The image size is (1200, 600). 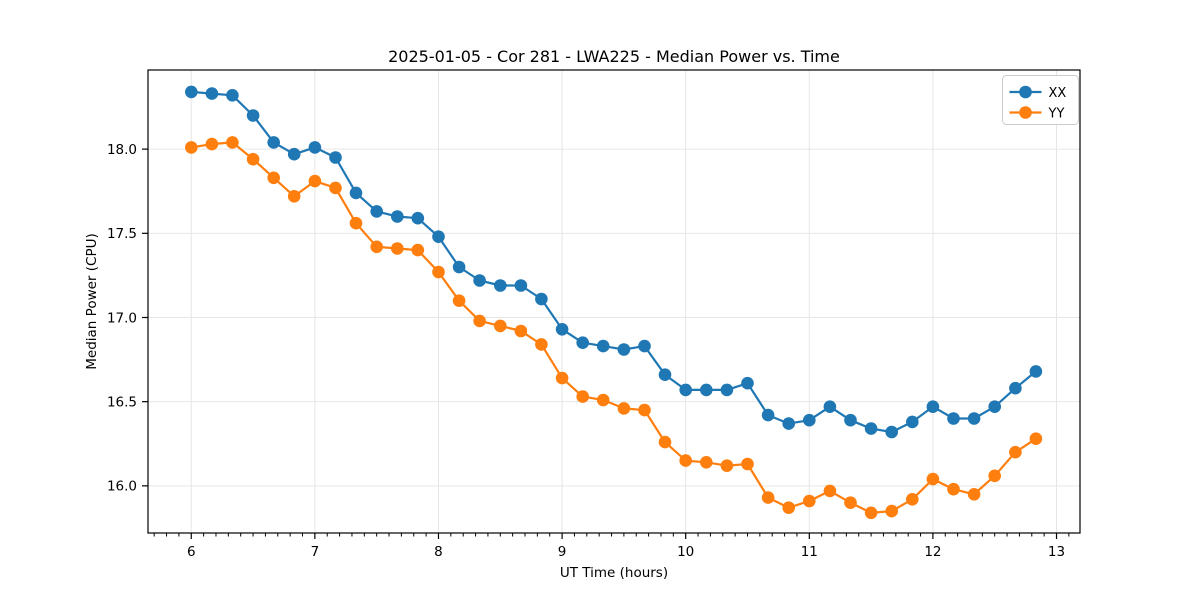 I want to click on y-tick-label: 18.0, so click(x=122, y=150).